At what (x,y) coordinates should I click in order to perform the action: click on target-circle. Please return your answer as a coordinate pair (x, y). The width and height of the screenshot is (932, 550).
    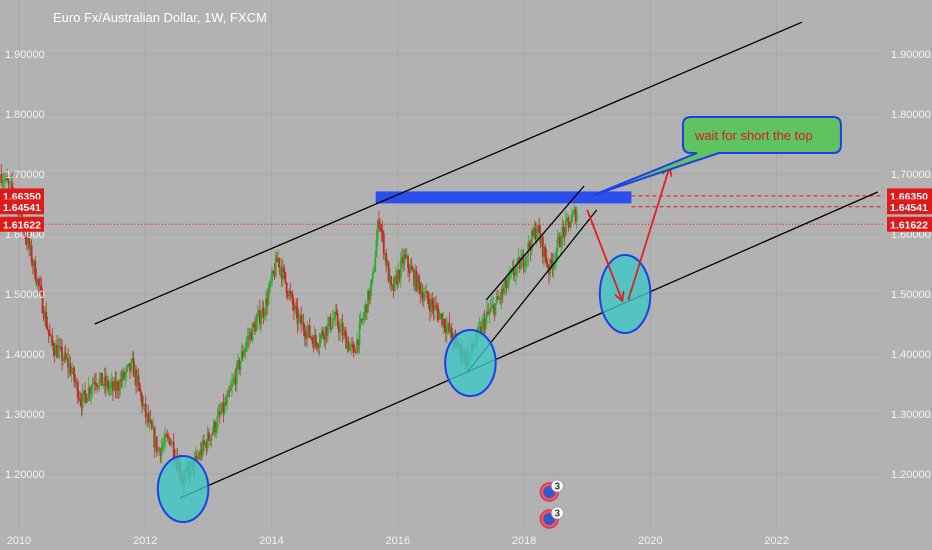
    Looking at the image, I should click on (625, 294).